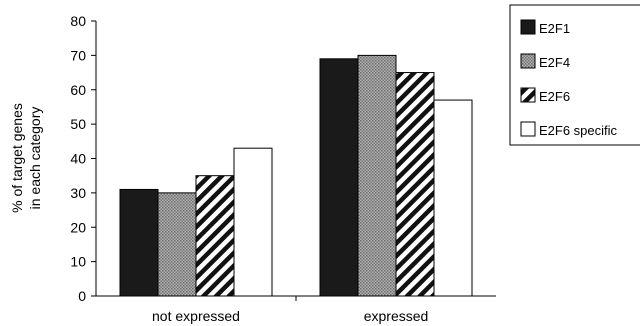 The height and width of the screenshot is (326, 640). I want to click on bar-e2f4-expressed, so click(377, 175).